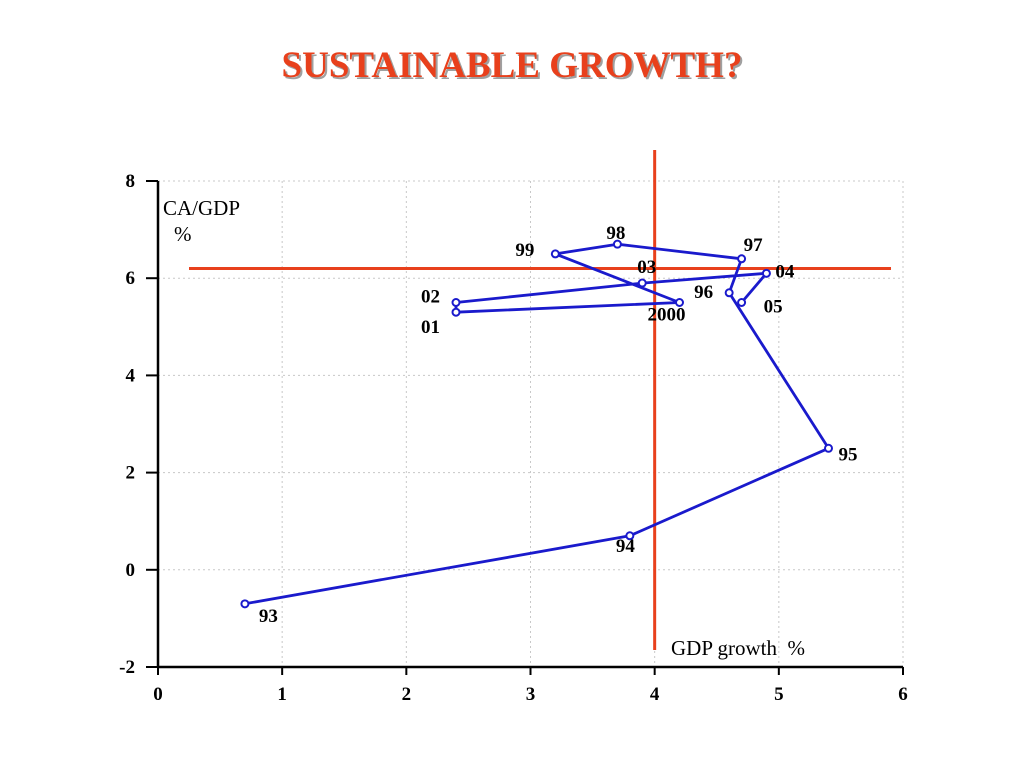 The height and width of the screenshot is (768, 1024). What do you see at coordinates (158, 694) in the screenshot?
I see `x-tick-label: 0` at bounding box center [158, 694].